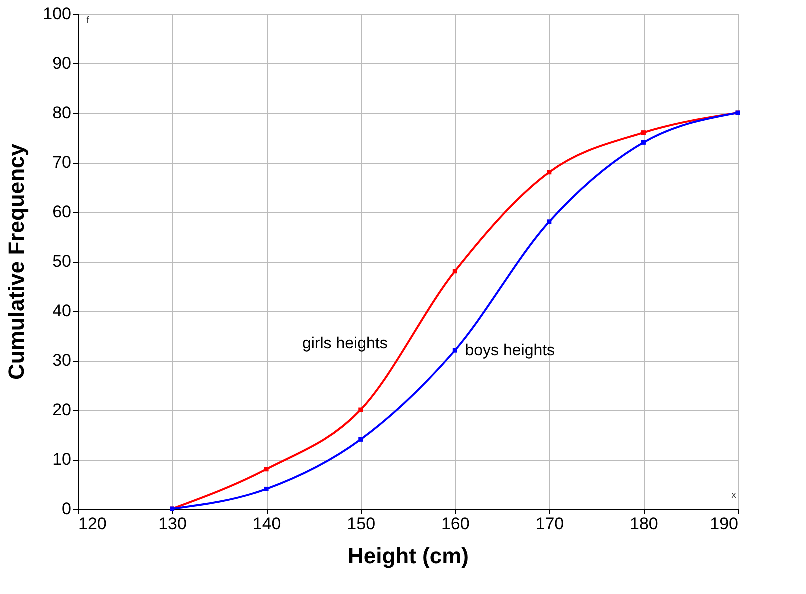 The width and height of the screenshot is (806, 594). What do you see at coordinates (62, 410) in the screenshot?
I see `y-tick-label: 20` at bounding box center [62, 410].